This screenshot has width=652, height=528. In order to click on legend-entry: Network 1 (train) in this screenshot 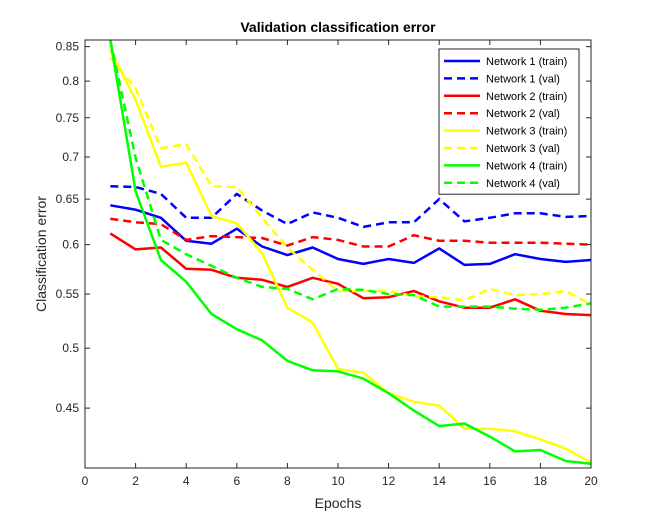, I will do `click(526, 62)`.